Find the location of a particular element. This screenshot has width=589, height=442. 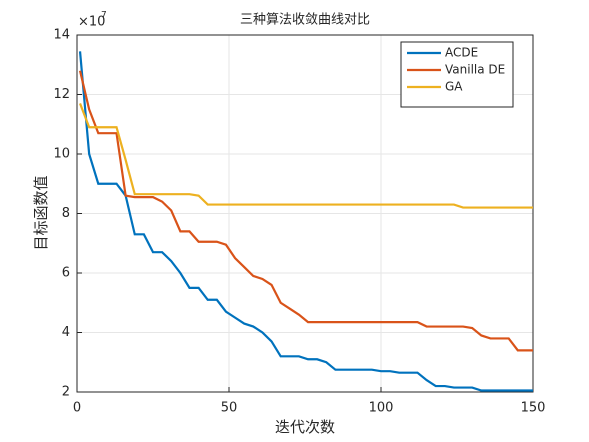

y-tick-label: 6 is located at coordinates (66, 273).